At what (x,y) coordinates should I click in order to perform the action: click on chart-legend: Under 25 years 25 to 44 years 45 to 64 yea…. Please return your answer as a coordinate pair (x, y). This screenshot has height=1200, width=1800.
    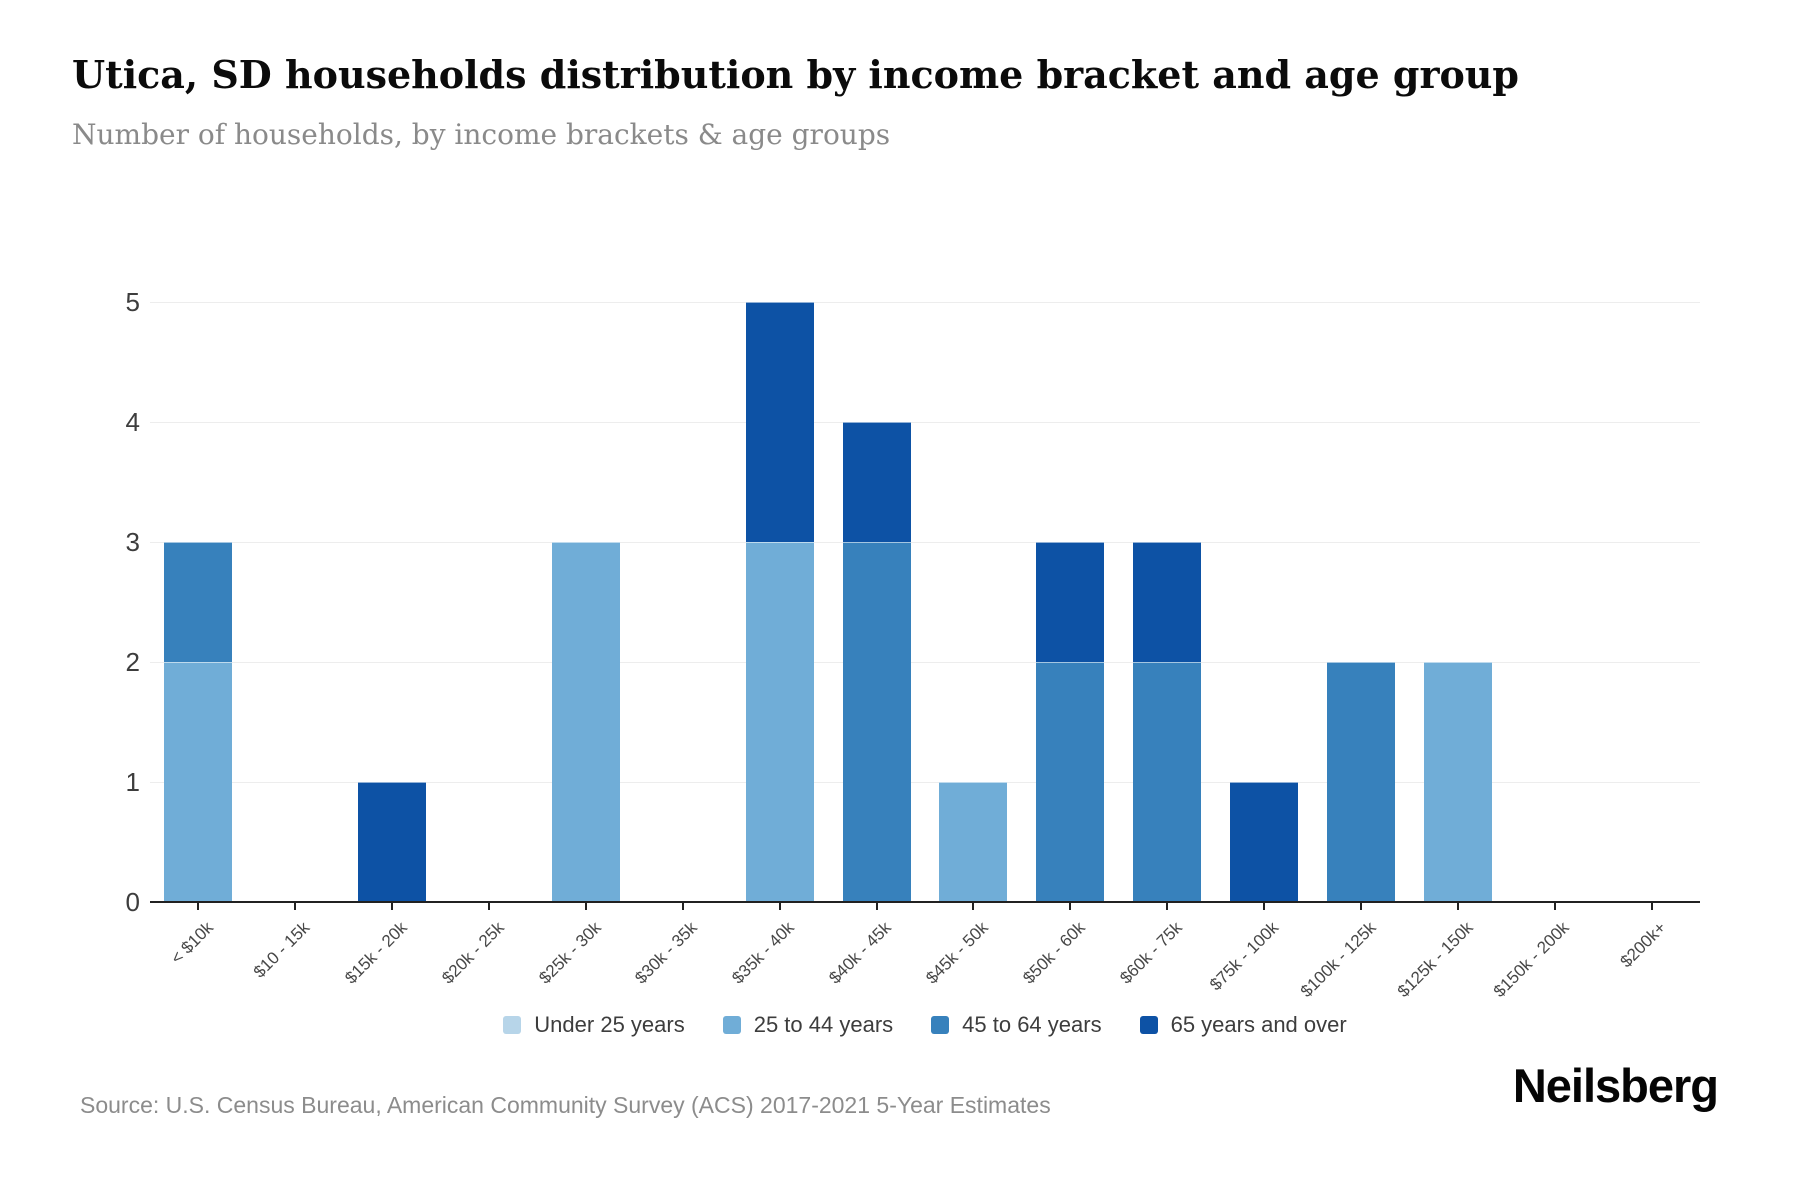
    Looking at the image, I should click on (925, 1025).